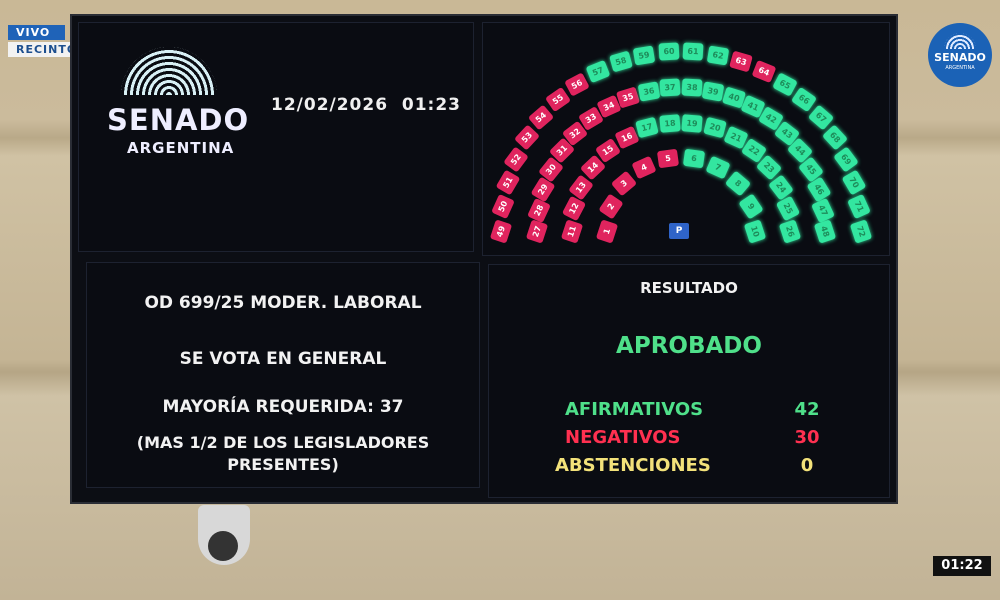 The width and height of the screenshot is (1000, 600). I want to click on seat-8: 8, so click(737, 183).